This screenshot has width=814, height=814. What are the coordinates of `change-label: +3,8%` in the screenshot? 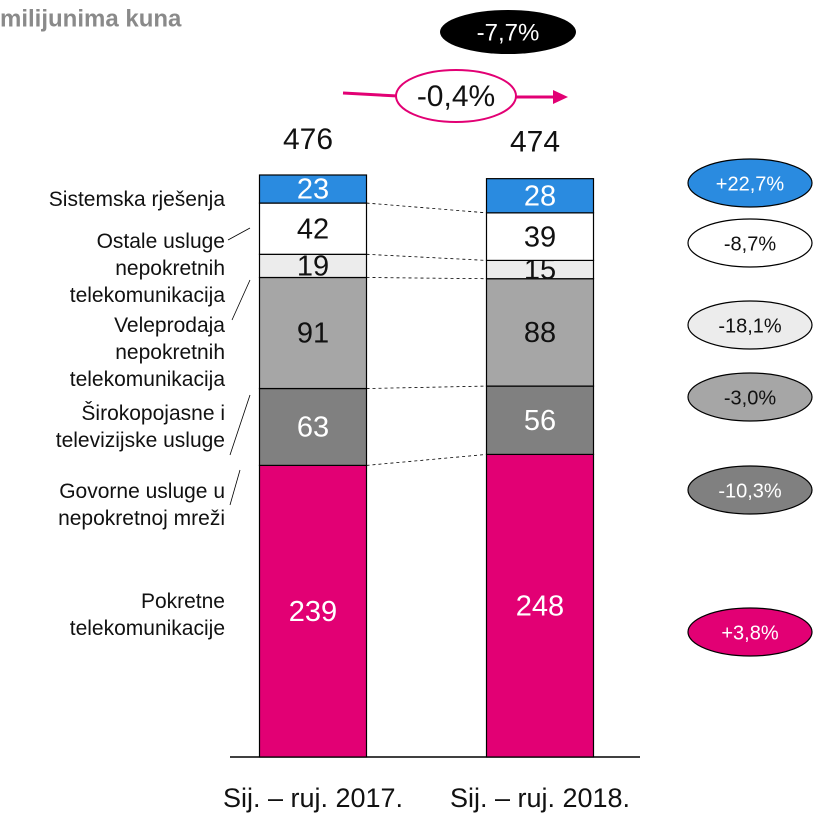 It's located at (749, 633).